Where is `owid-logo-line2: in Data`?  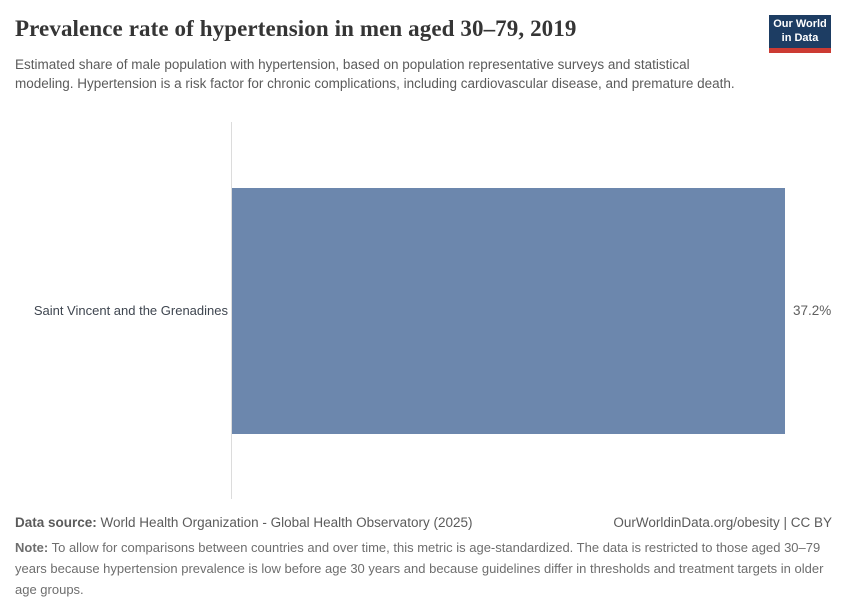 owid-logo-line2: in Data is located at coordinates (800, 37).